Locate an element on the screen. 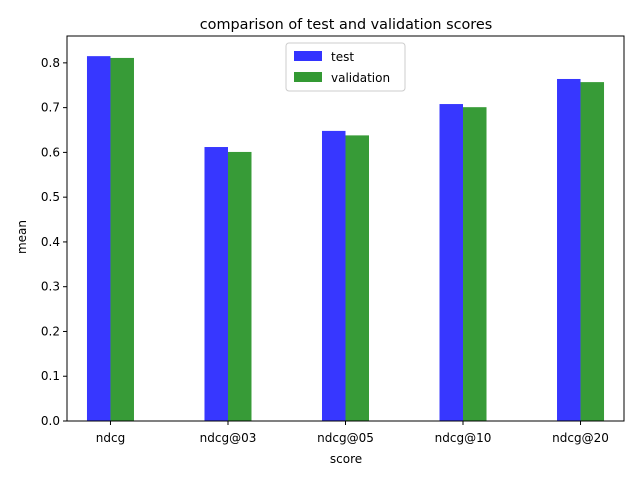  bar-validation-ndcg@05 is located at coordinates (357, 278).